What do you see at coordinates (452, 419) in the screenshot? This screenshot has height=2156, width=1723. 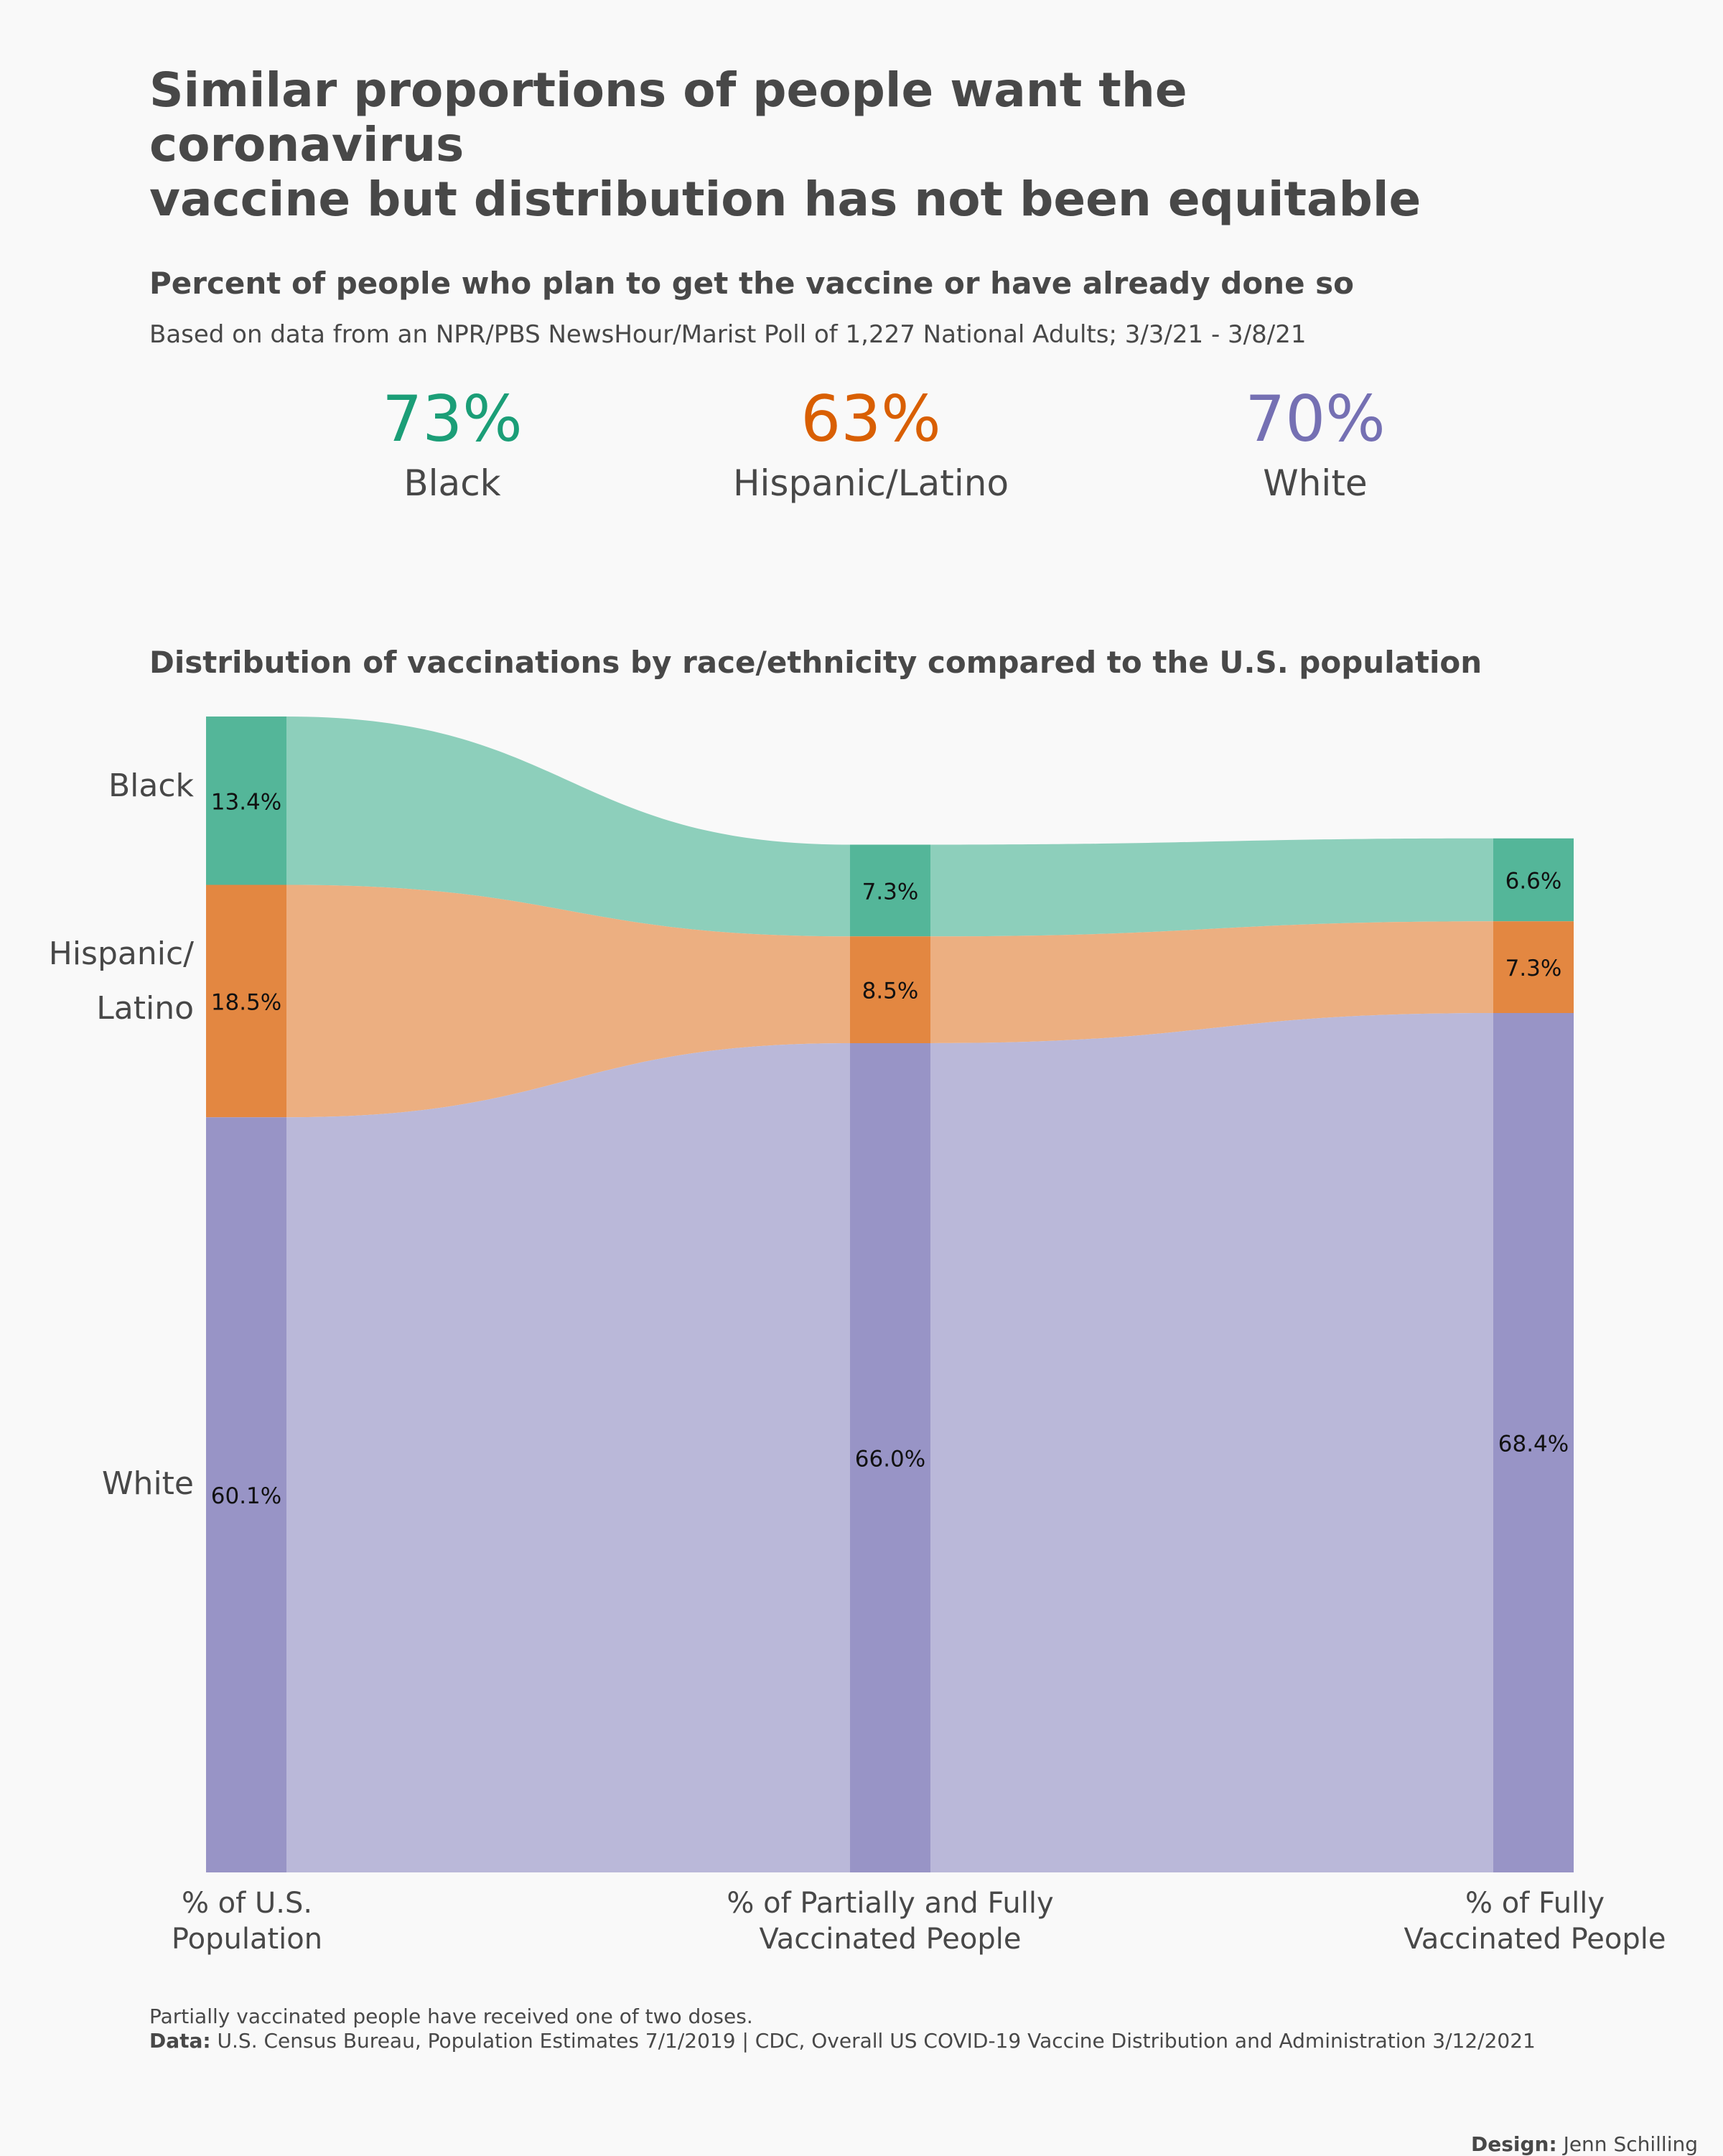 I see `stat-black-value: 73%` at bounding box center [452, 419].